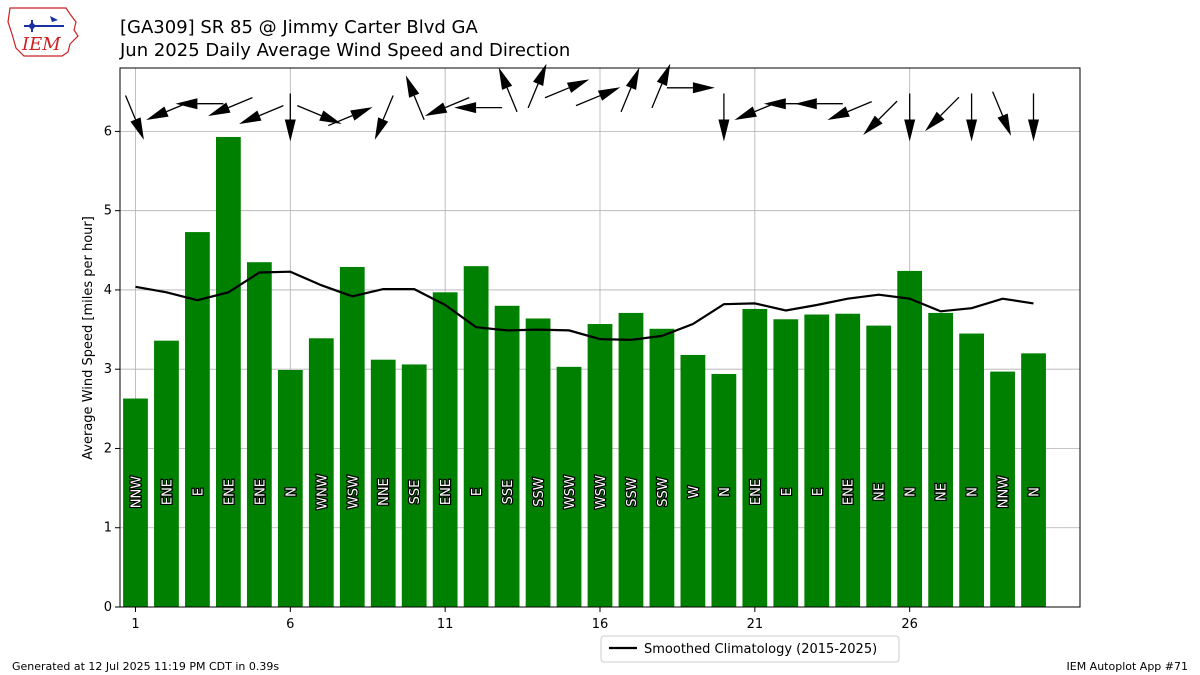 The height and width of the screenshot is (675, 1200). What do you see at coordinates (290, 624) in the screenshot?
I see `x-tick-label: 6` at bounding box center [290, 624].